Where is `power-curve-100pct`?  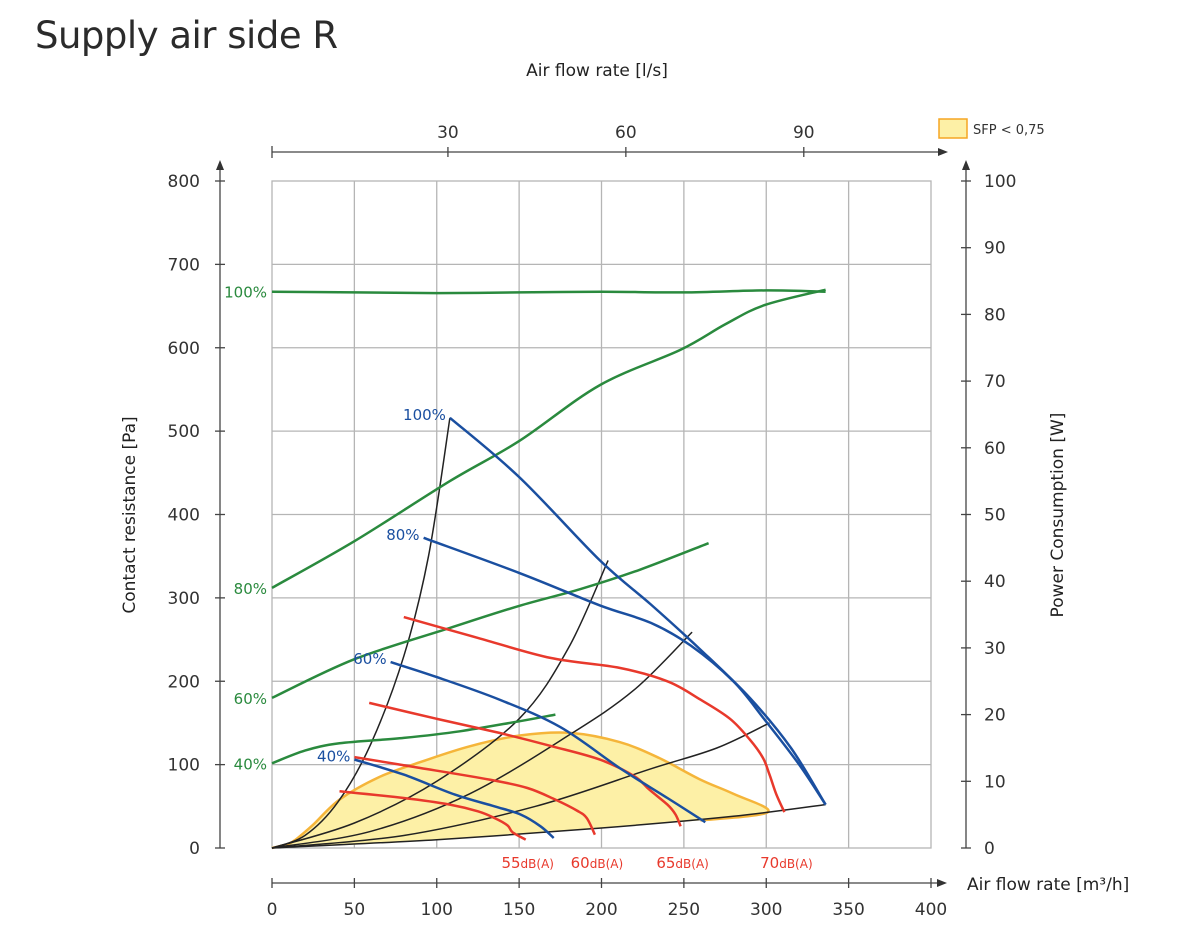
power-curve-100pct is located at coordinates (548, 292).